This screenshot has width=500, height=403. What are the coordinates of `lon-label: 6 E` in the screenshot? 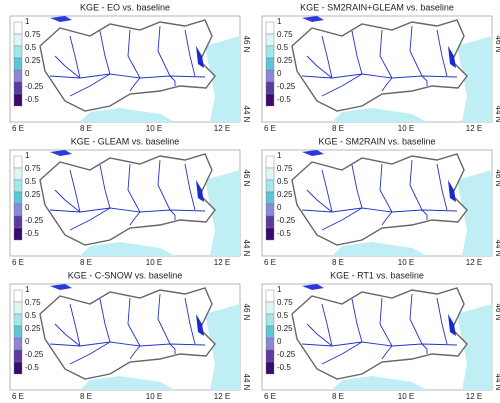 It's located at (270, 128).